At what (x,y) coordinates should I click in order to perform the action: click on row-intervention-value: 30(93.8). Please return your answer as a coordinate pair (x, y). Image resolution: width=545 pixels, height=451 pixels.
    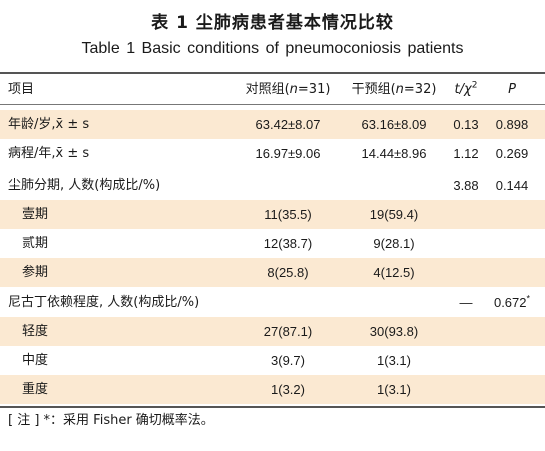
    Looking at the image, I should click on (394, 331).